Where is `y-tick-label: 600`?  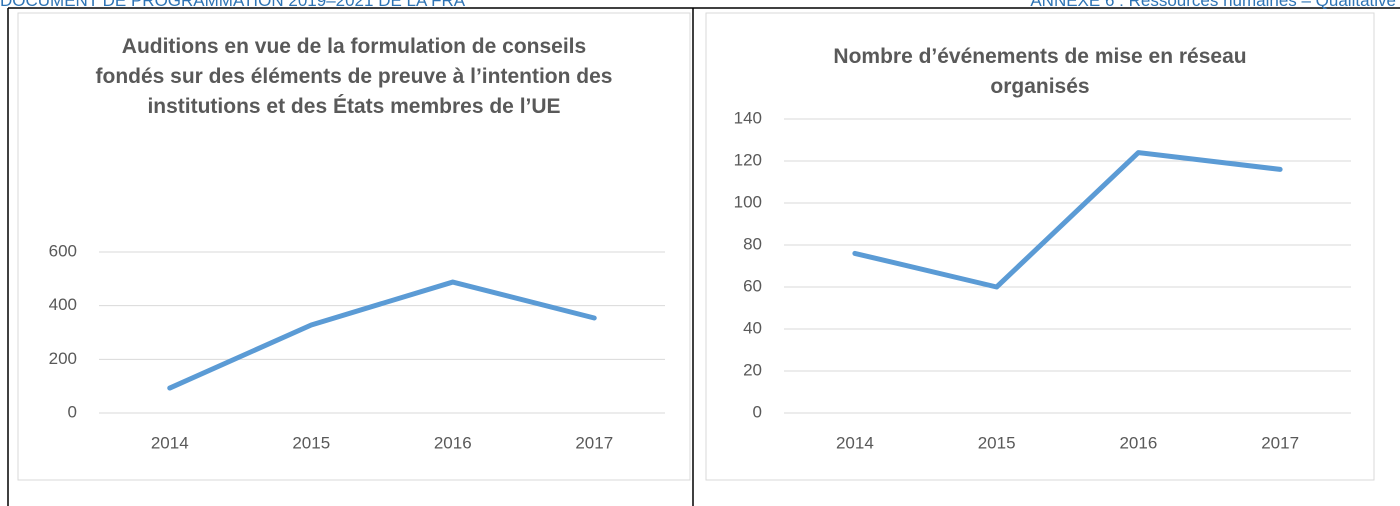 y-tick-label: 600 is located at coordinates (63, 250).